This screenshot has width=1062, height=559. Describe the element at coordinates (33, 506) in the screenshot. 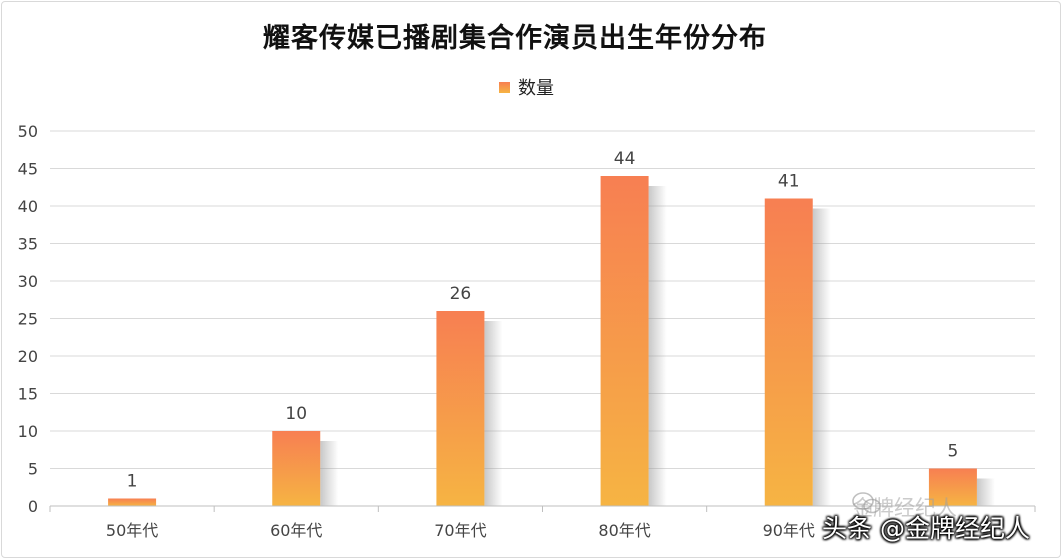

I see `y-tick-label: 0` at that location.